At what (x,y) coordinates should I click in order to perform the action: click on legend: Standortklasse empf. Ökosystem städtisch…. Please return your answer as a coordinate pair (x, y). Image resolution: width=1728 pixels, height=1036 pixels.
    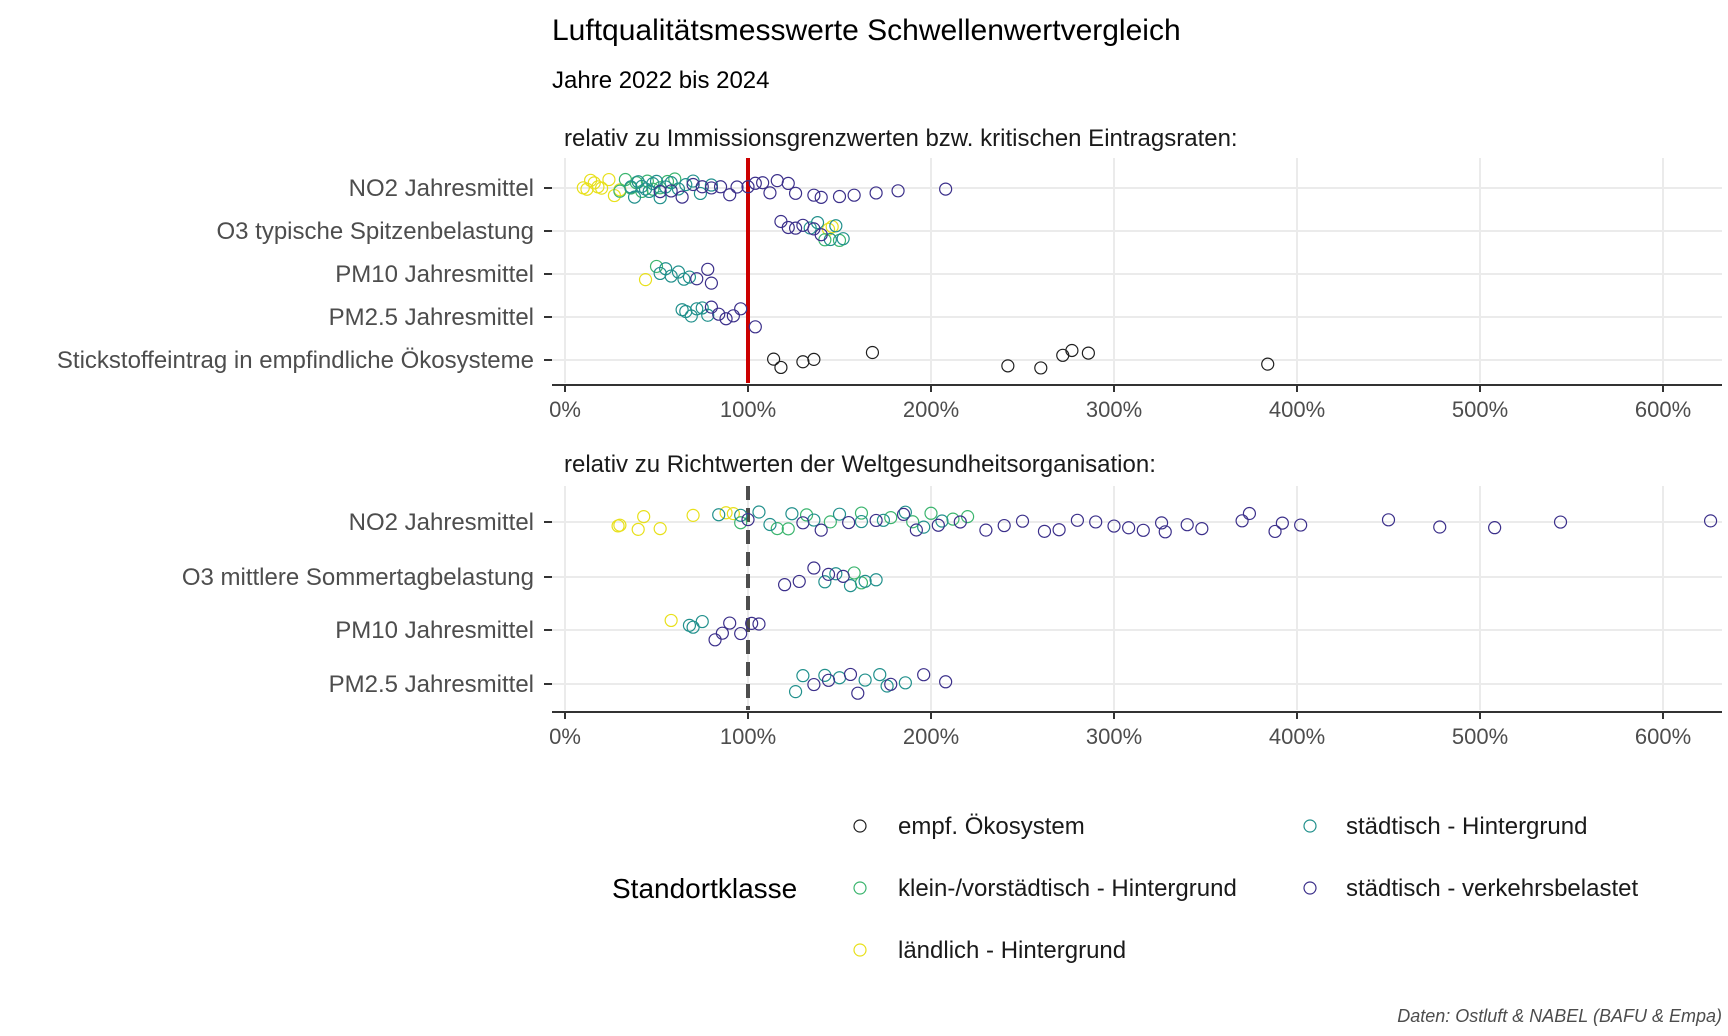
    Looking at the image, I should click on (1125, 888).